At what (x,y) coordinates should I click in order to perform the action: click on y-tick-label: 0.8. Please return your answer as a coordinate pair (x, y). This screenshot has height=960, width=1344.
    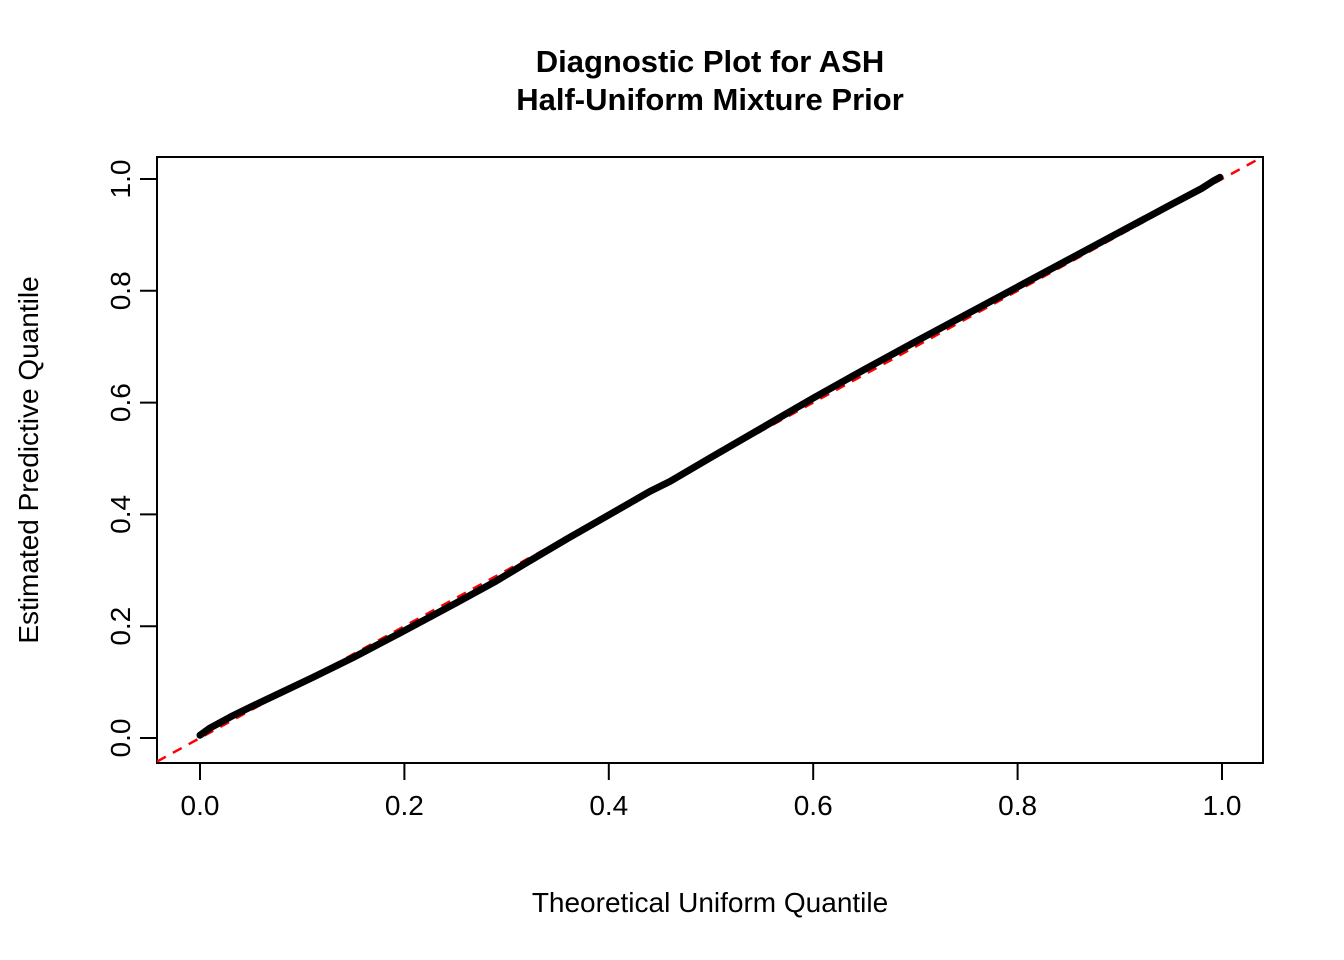
    Looking at the image, I should click on (120, 290).